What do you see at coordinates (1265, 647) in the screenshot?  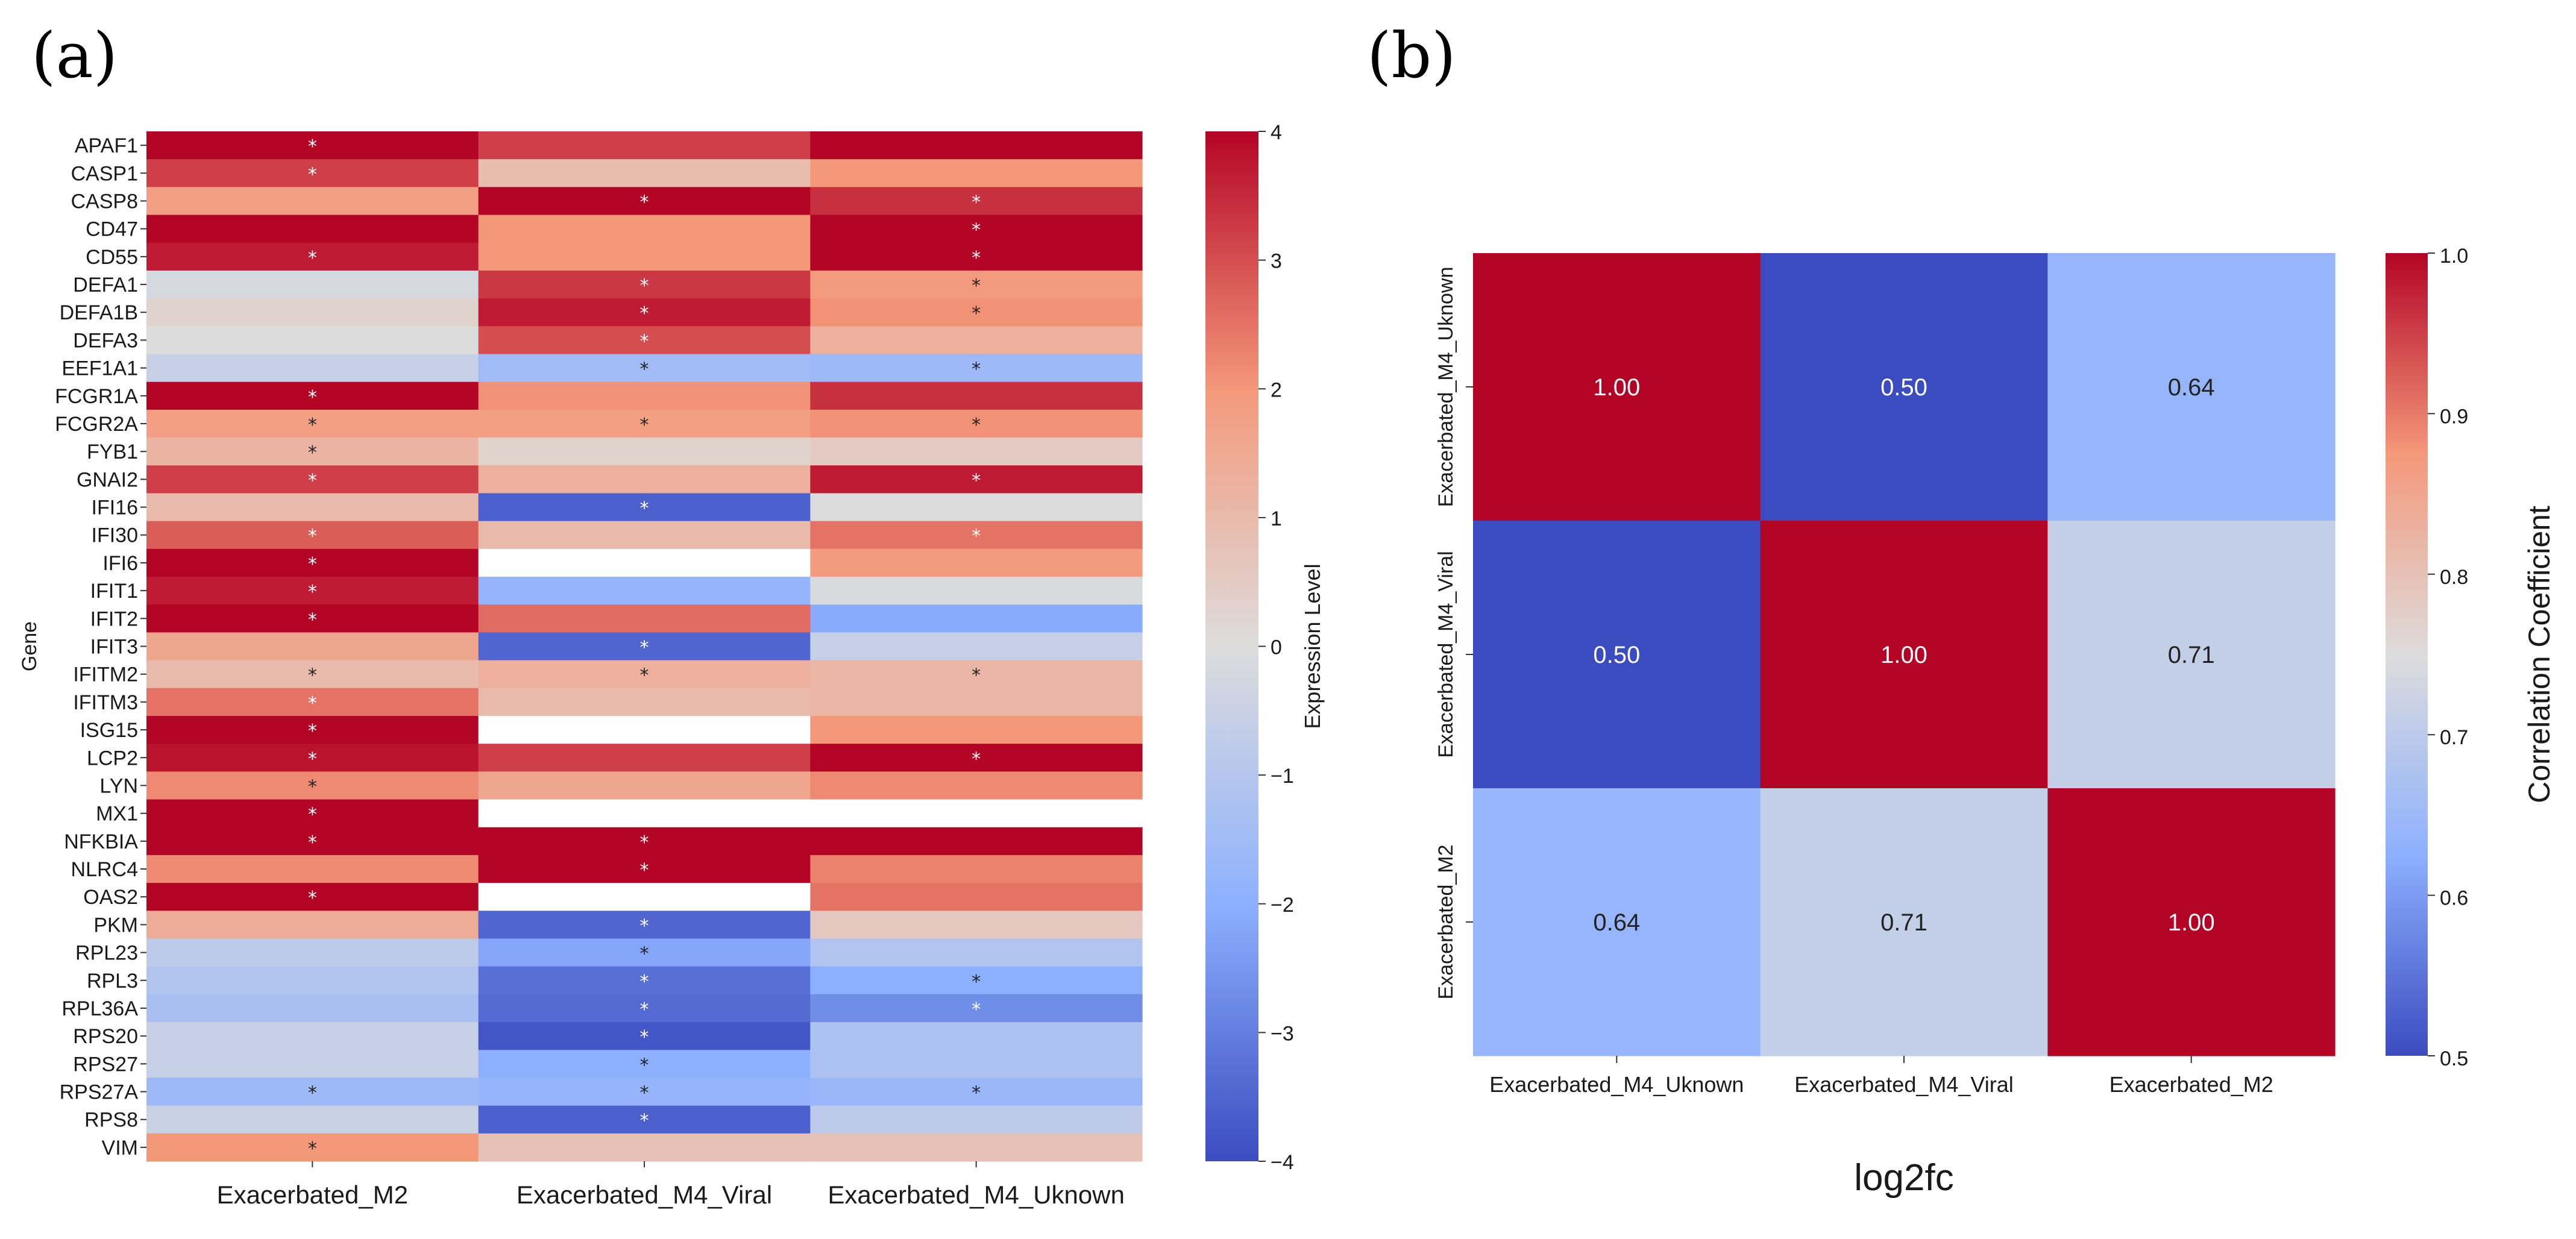 I see `colorbar-a: 4 3 2 1 0 −1 −2 −3 −4 Expression Level` at bounding box center [1265, 647].